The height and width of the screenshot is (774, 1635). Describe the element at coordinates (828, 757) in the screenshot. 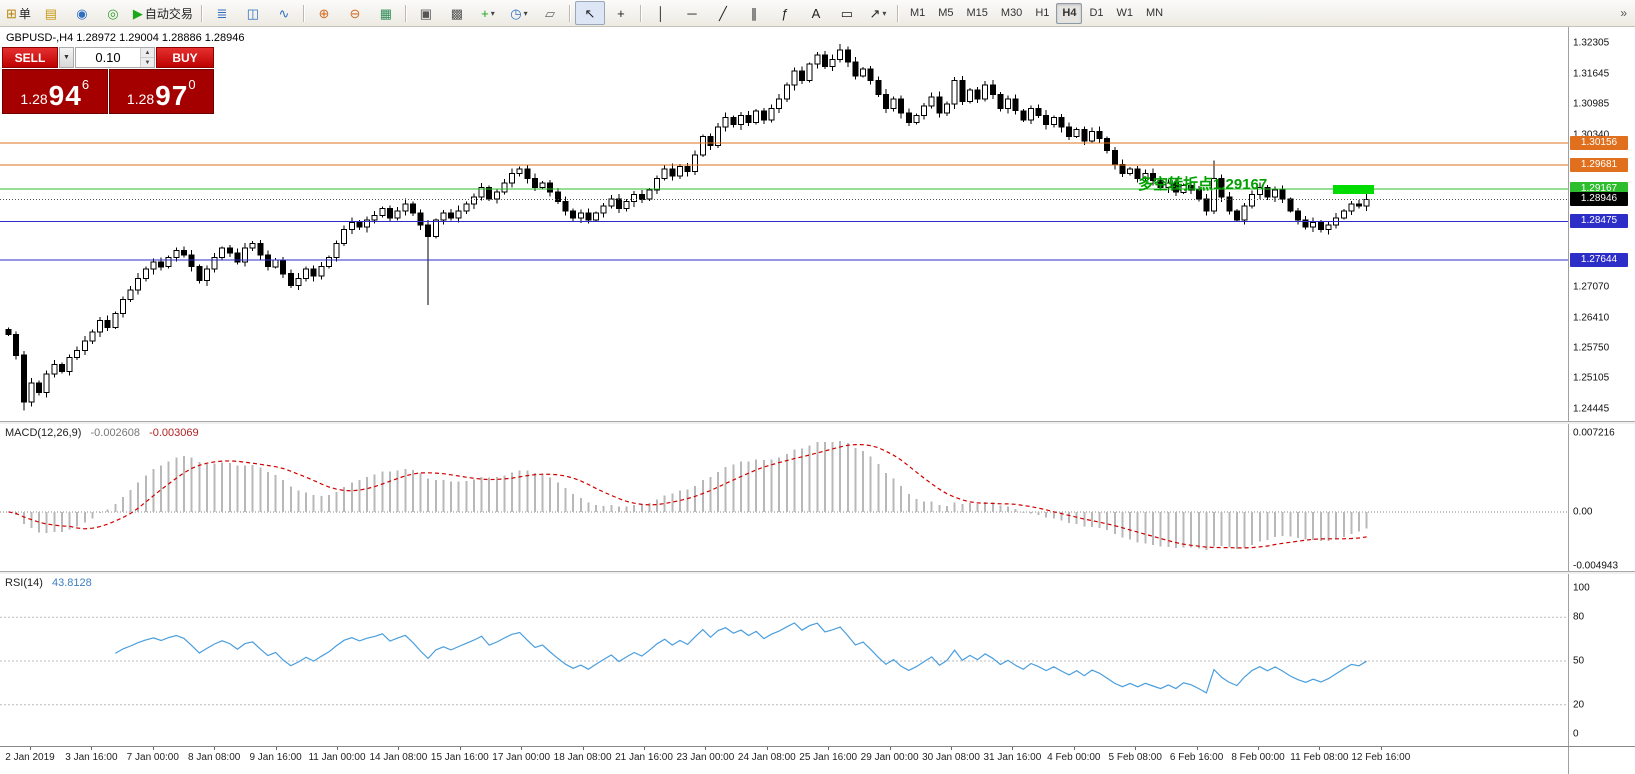

I see `time-label: 25 Jan 16:00` at that location.